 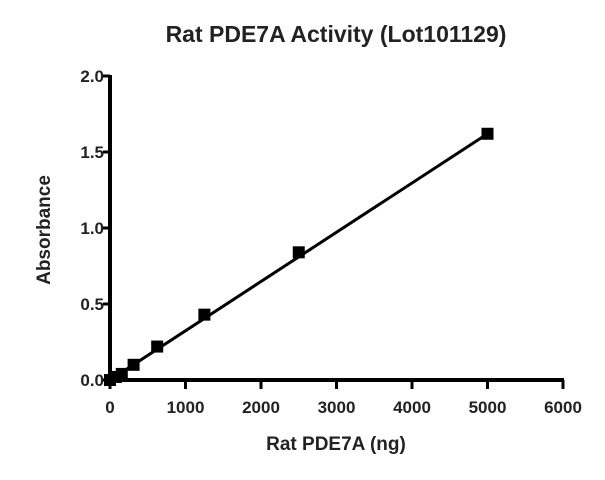 I want to click on y-tick-label: 1.0, so click(x=92, y=228).